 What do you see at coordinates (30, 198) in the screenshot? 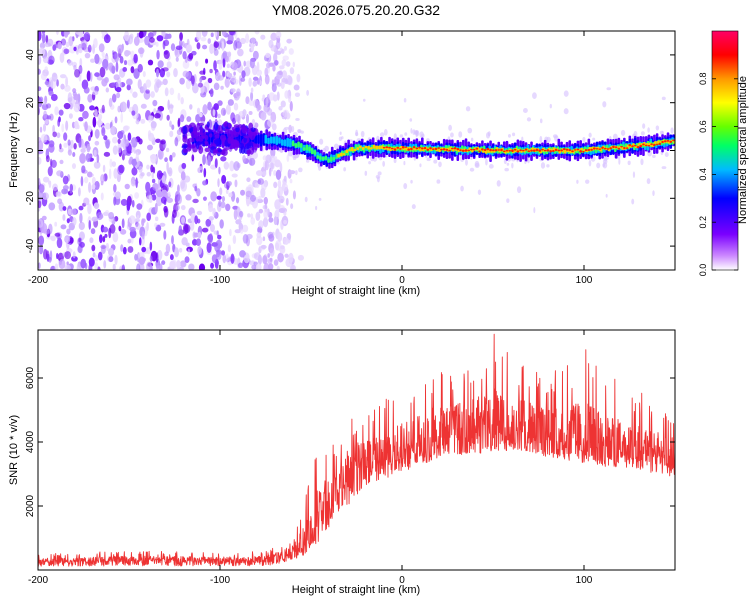
I see `spectrogram-ytick-label: -20` at bounding box center [30, 198].